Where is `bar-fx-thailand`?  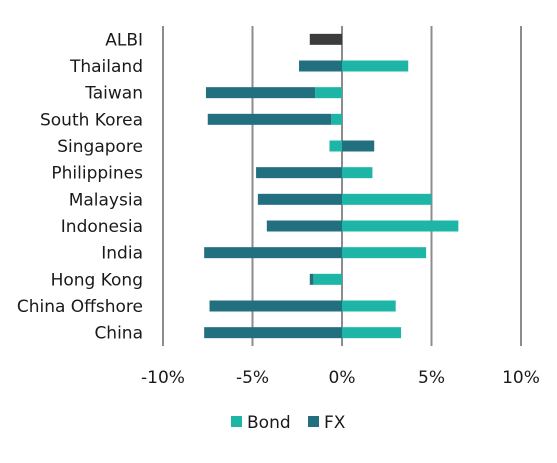
bar-fx-thailand is located at coordinates (320, 66).